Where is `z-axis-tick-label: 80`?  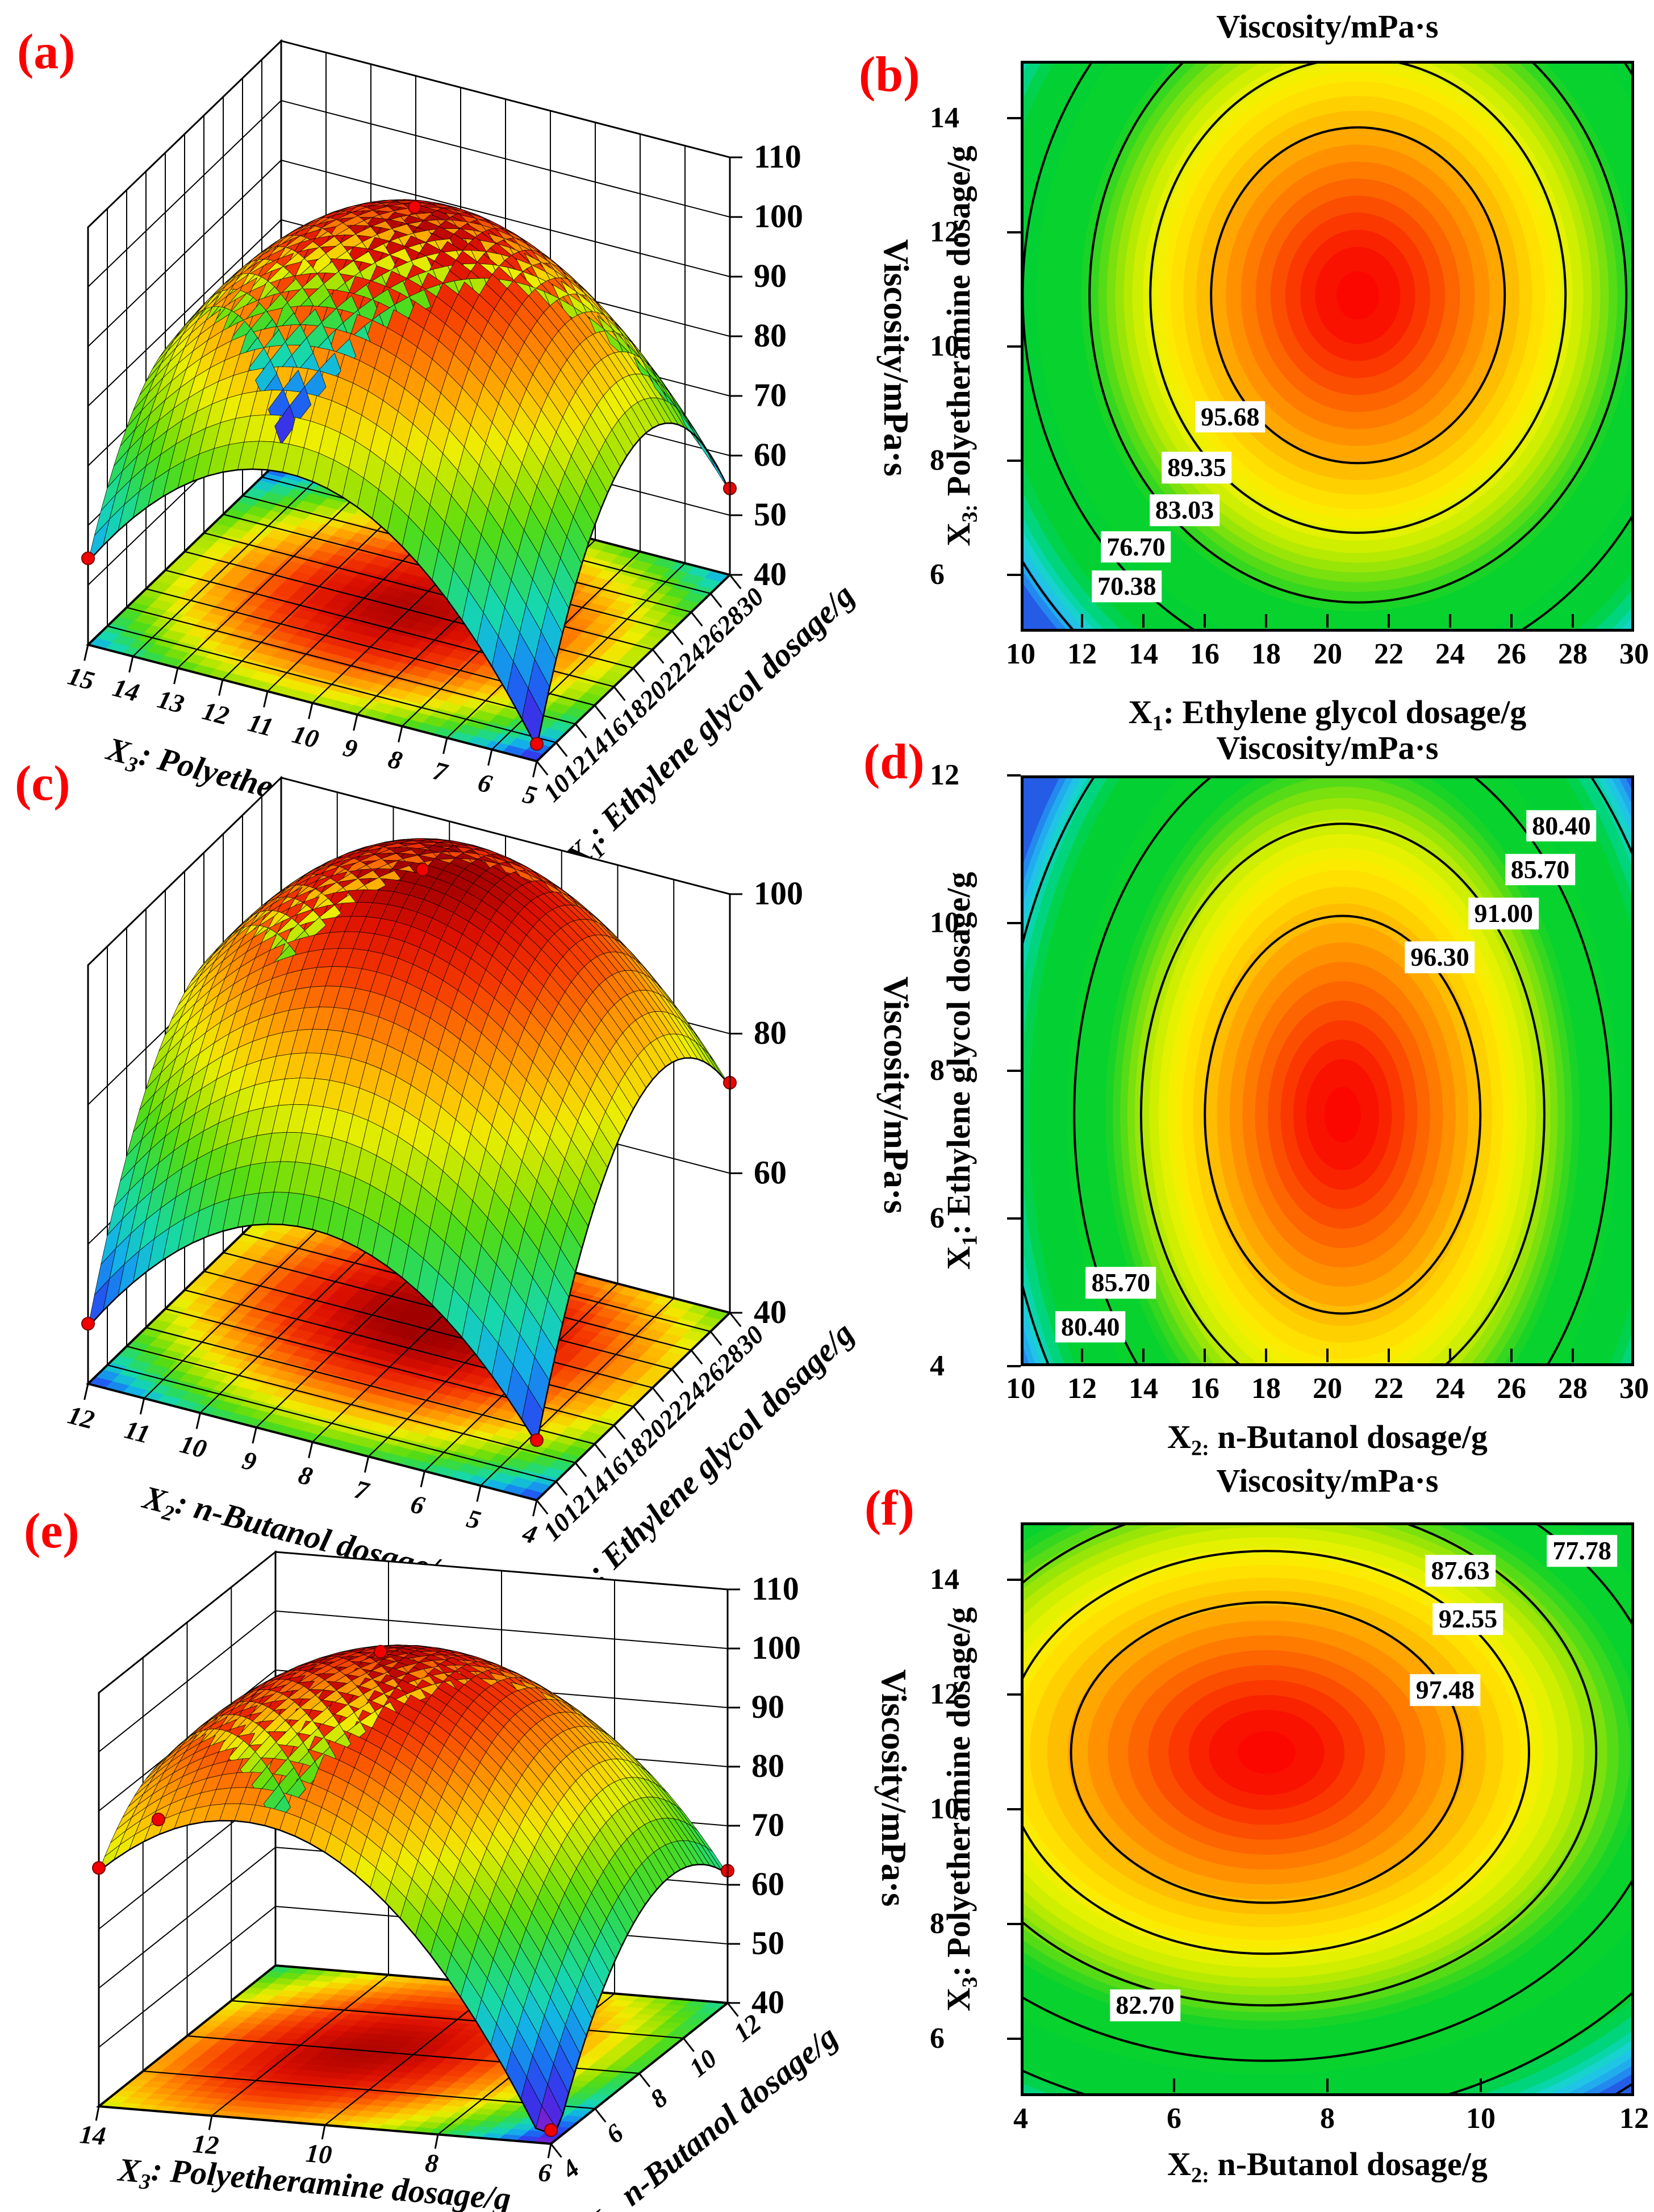 z-axis-tick-label: 80 is located at coordinates (767, 1765).